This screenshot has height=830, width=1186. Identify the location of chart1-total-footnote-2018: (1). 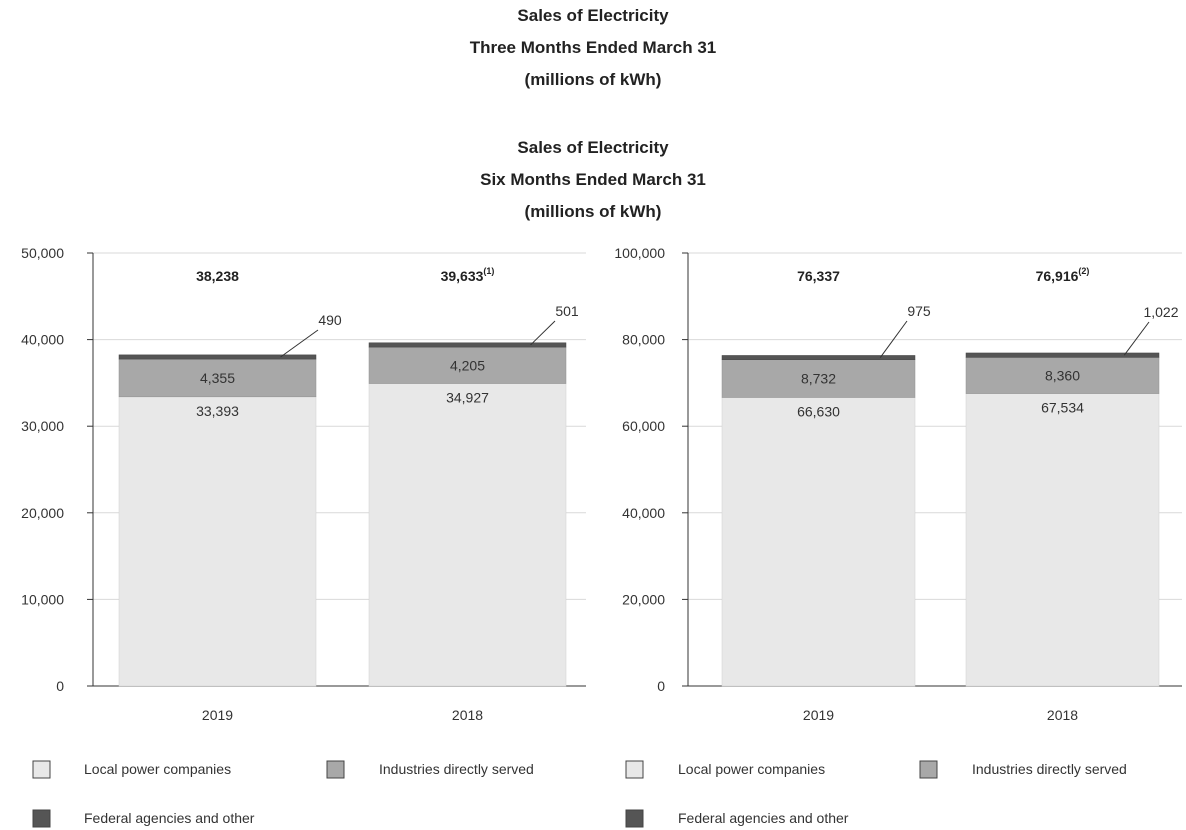
(488, 271).